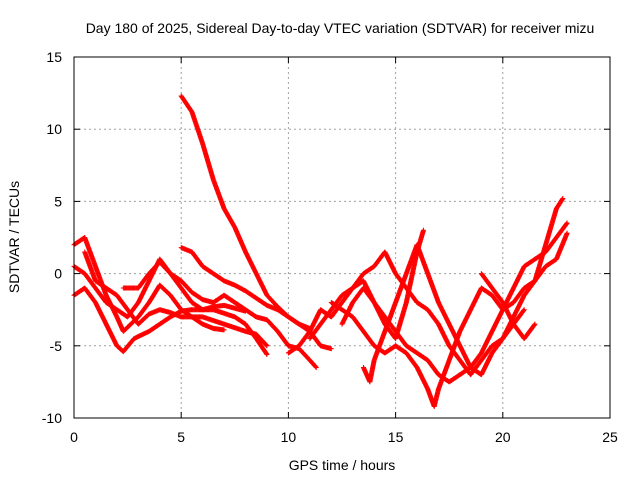 The image size is (640, 480). What do you see at coordinates (54, 57) in the screenshot?
I see `y-tick-label: 15` at bounding box center [54, 57].